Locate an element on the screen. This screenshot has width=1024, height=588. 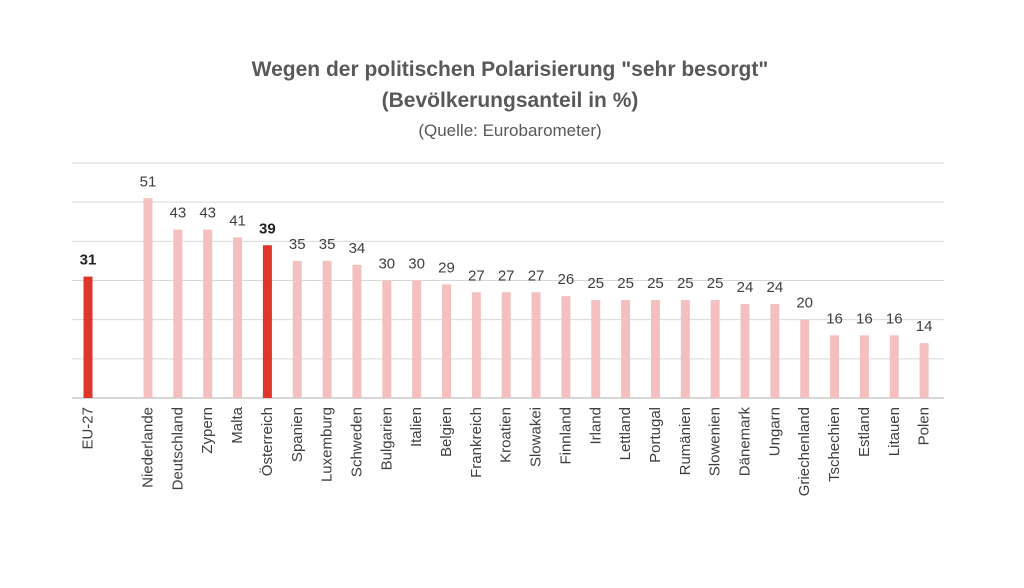
category-label: Belgien is located at coordinates (446, 432).